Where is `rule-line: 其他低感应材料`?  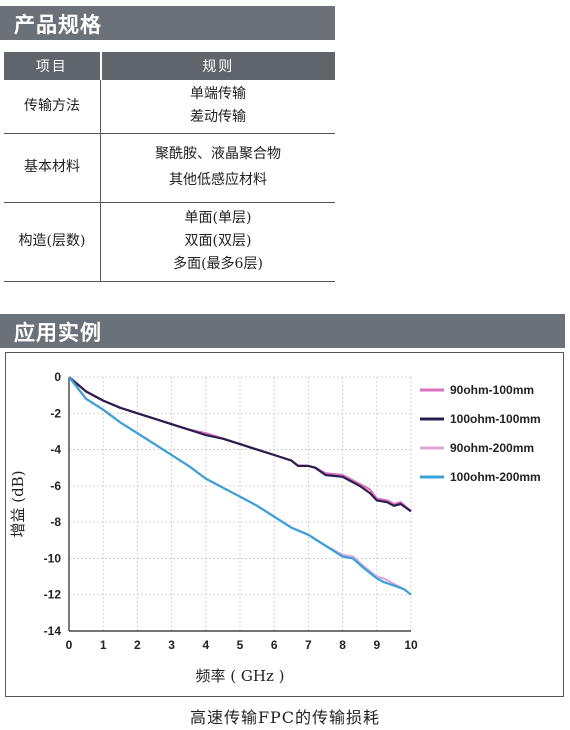
rule-line: 其他低感应材料 is located at coordinates (218, 180).